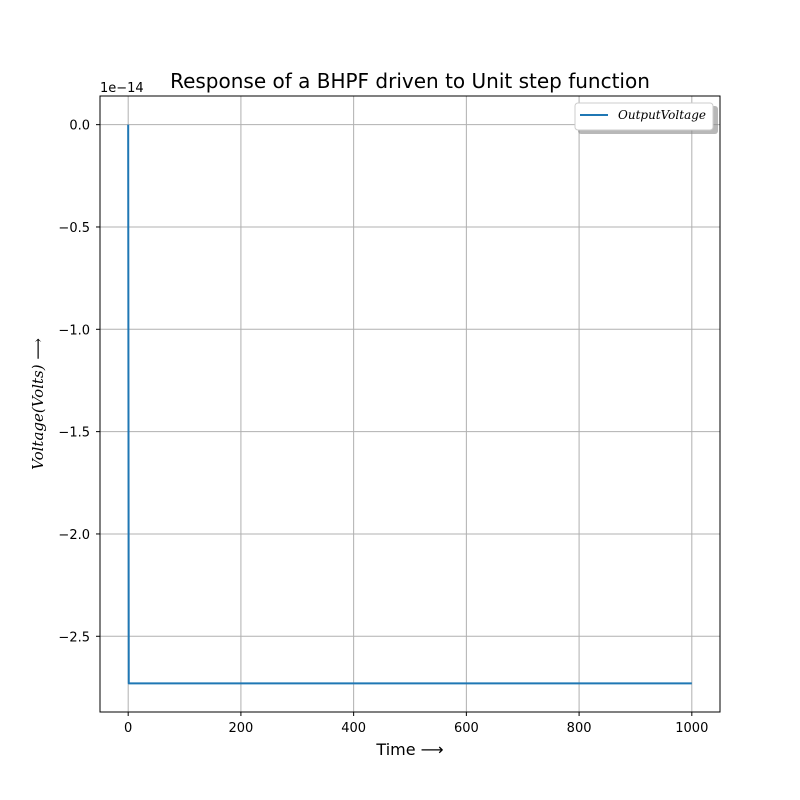  What do you see at coordinates (240, 728) in the screenshot?
I see `x-tick-label: 200` at bounding box center [240, 728].